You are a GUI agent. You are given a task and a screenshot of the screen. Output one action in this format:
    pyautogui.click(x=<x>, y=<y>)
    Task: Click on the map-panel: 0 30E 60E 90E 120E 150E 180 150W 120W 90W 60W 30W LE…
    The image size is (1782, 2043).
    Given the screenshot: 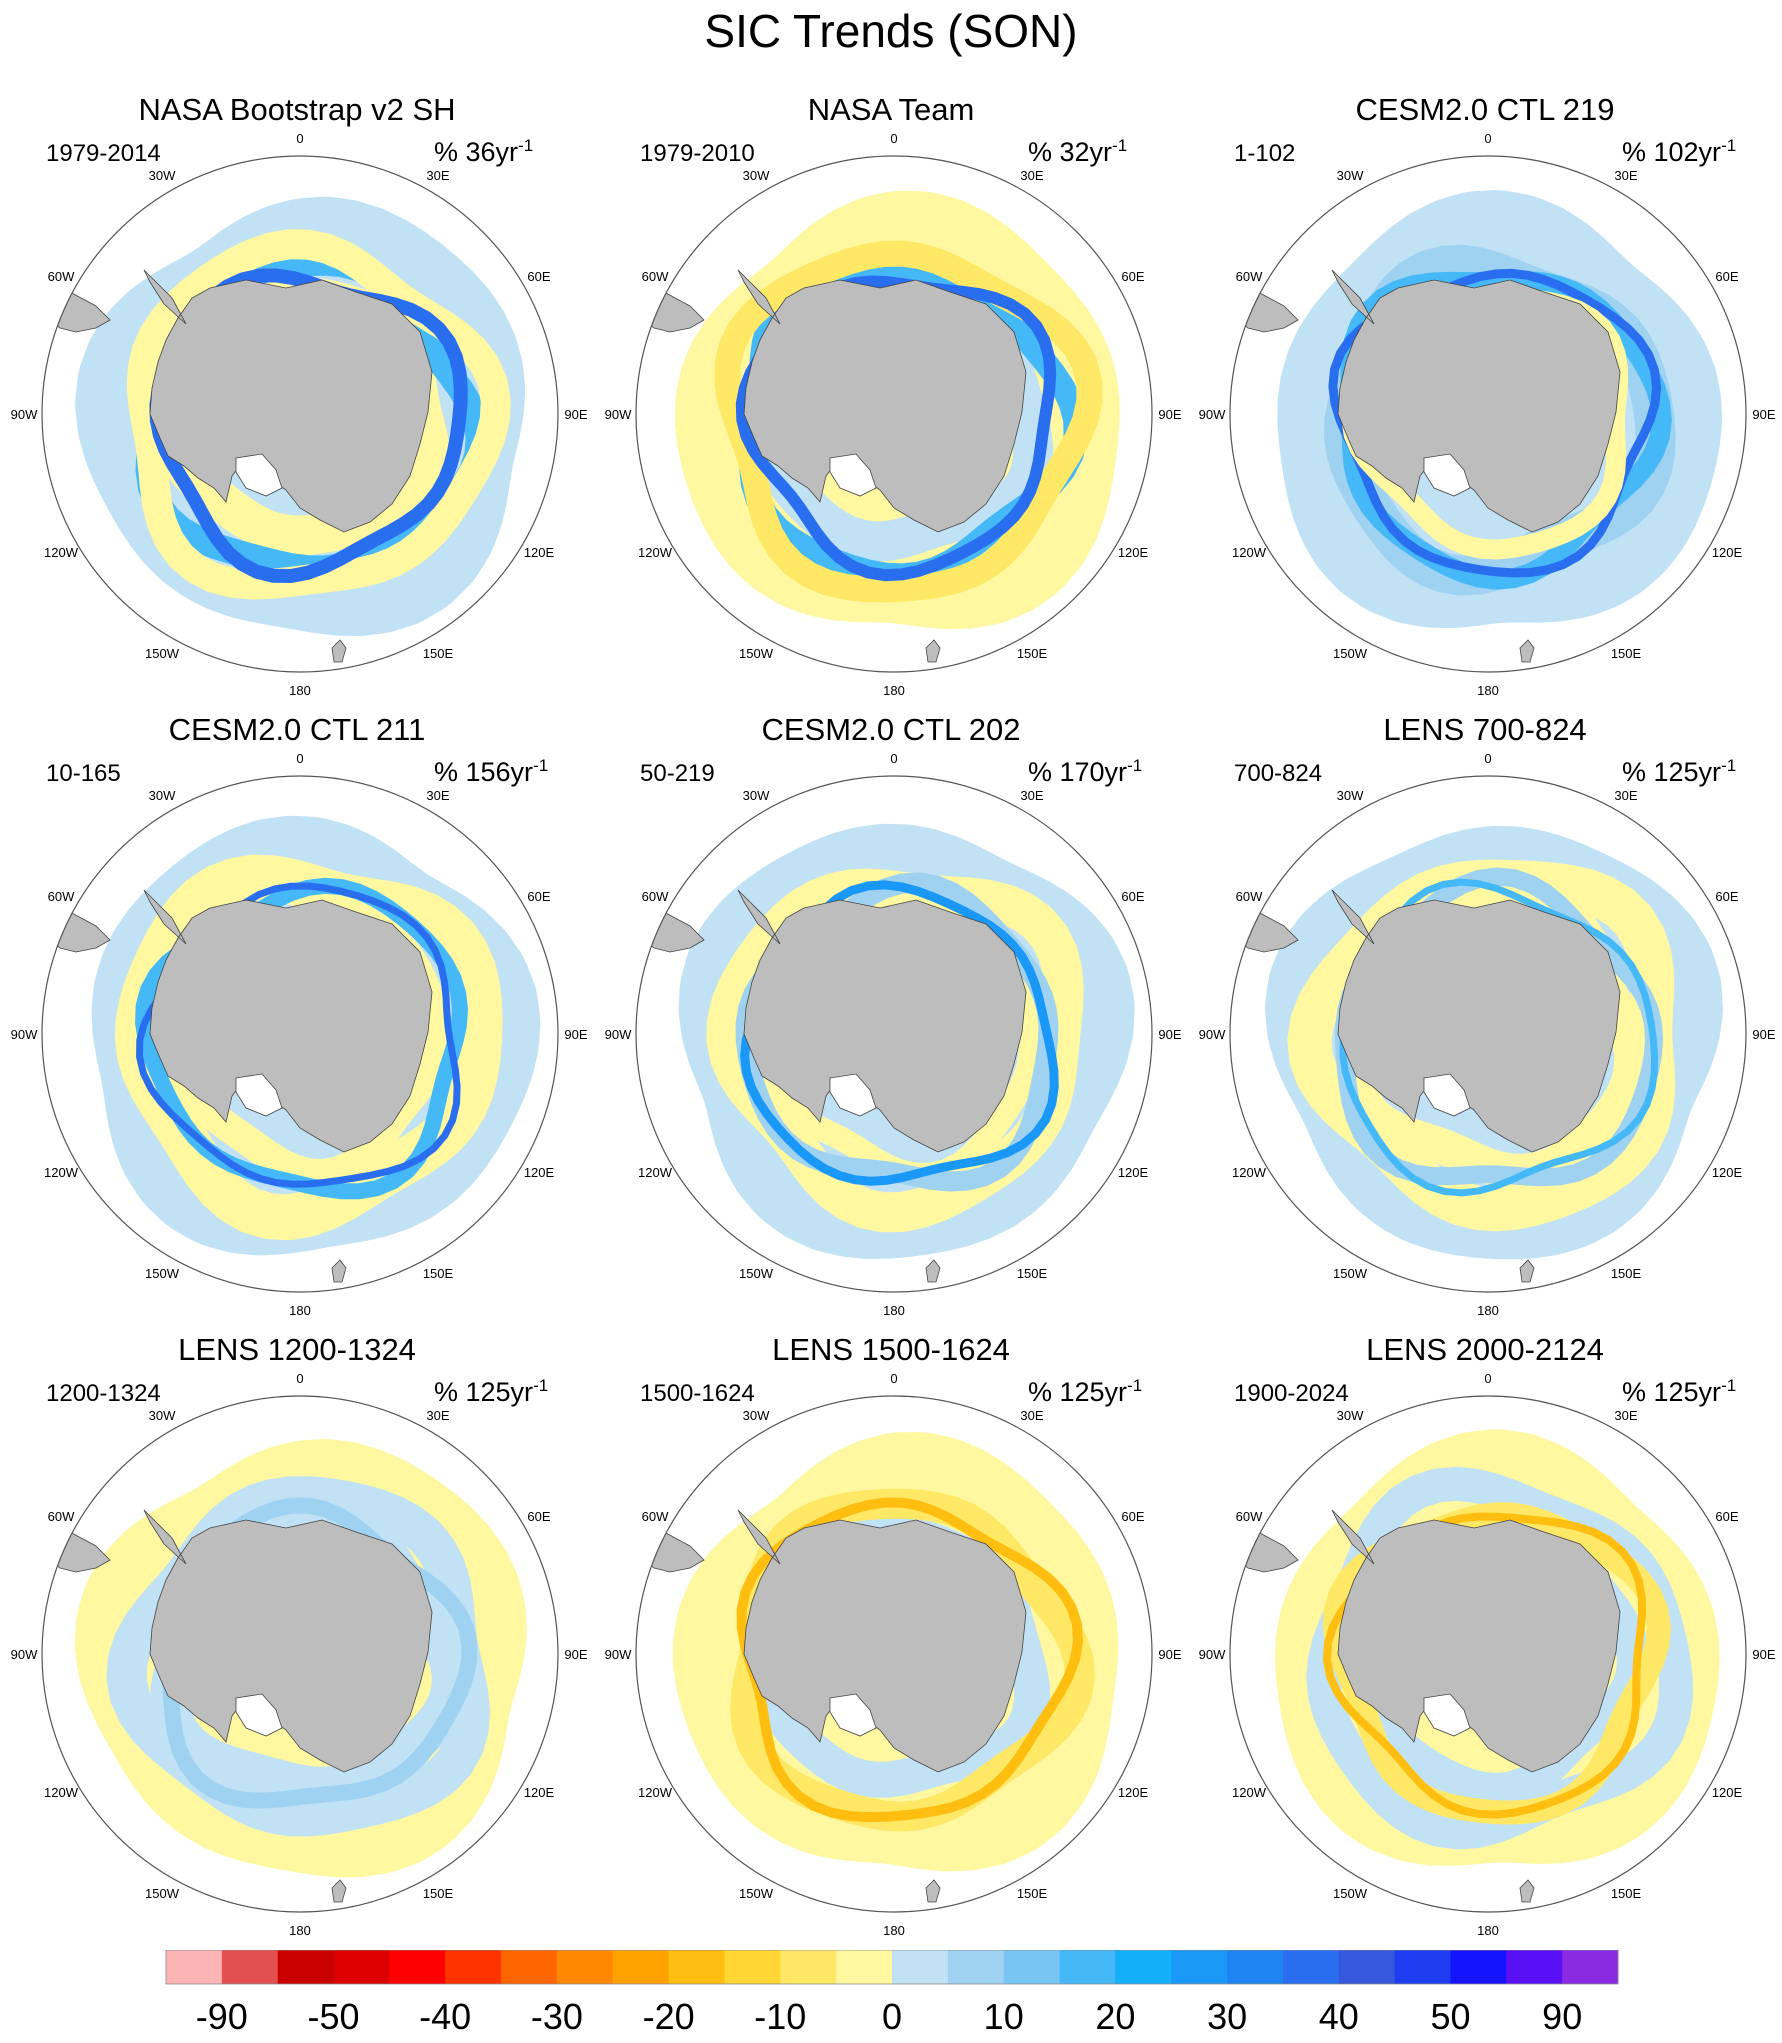 What is the action you would take?
    pyautogui.click(x=891, y=1642)
    